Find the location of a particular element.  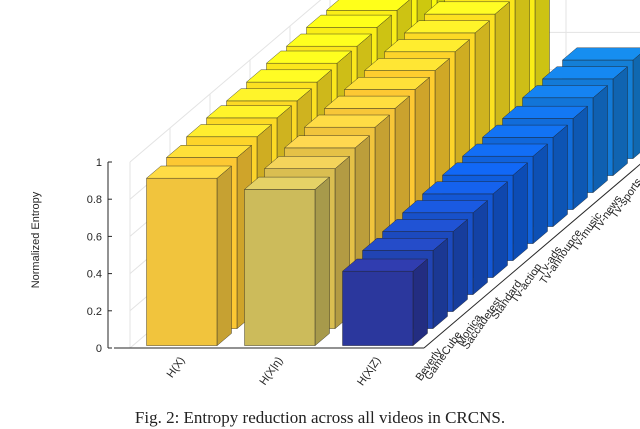

z-tick-label: 0.4 is located at coordinates (94, 275).